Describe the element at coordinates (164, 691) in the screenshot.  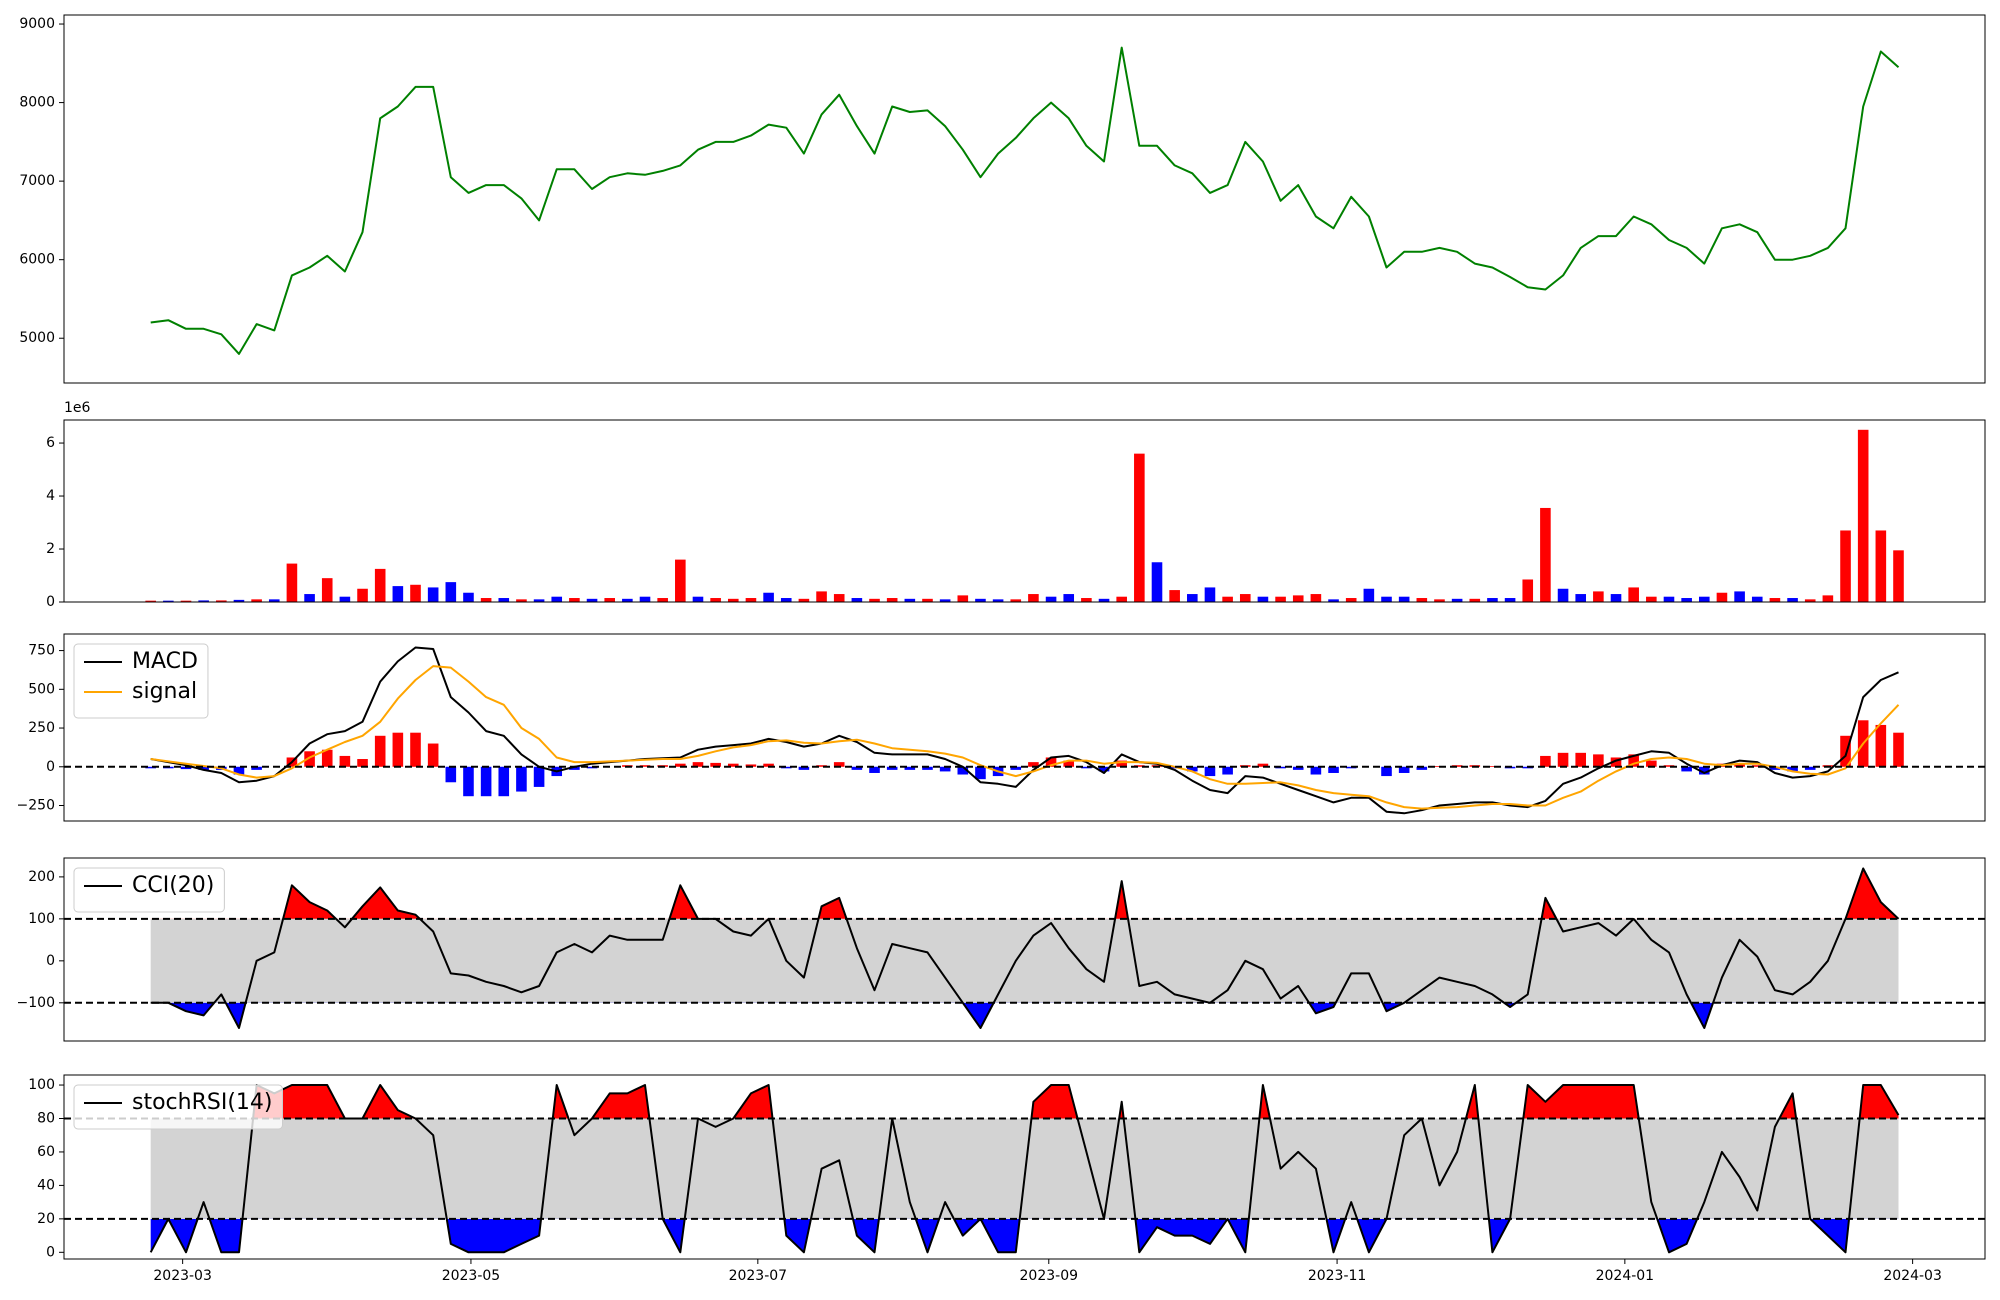
I see `legend-label: signal` at that location.